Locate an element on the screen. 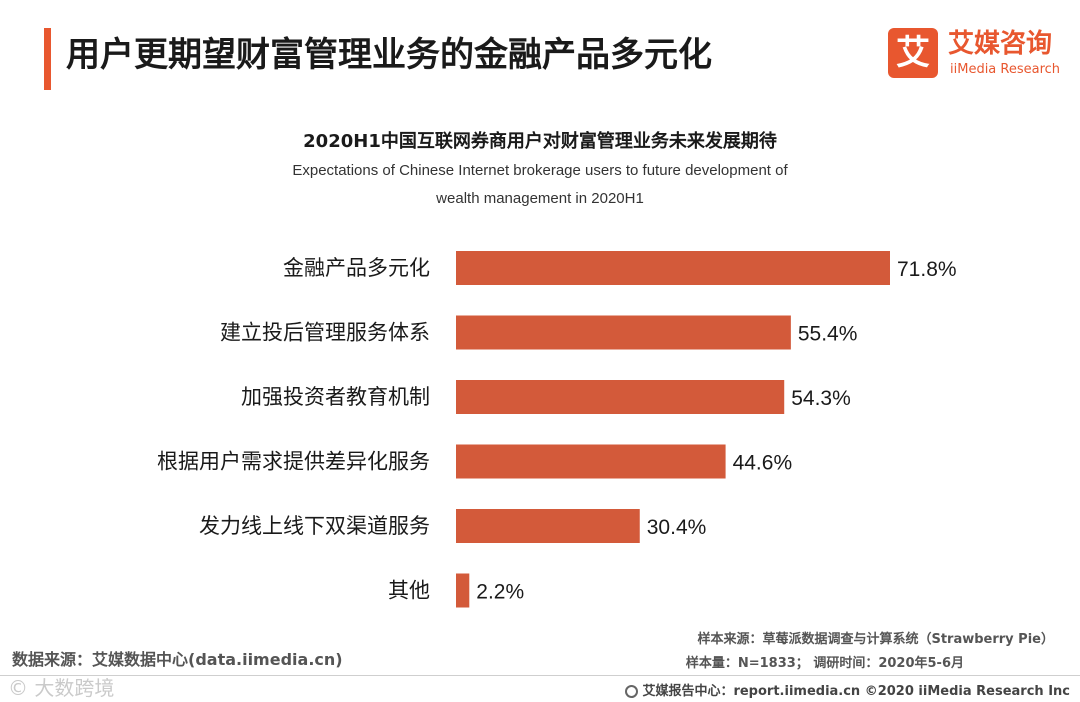 The image size is (1080, 702). value-label: 55.4% is located at coordinates (828, 334).